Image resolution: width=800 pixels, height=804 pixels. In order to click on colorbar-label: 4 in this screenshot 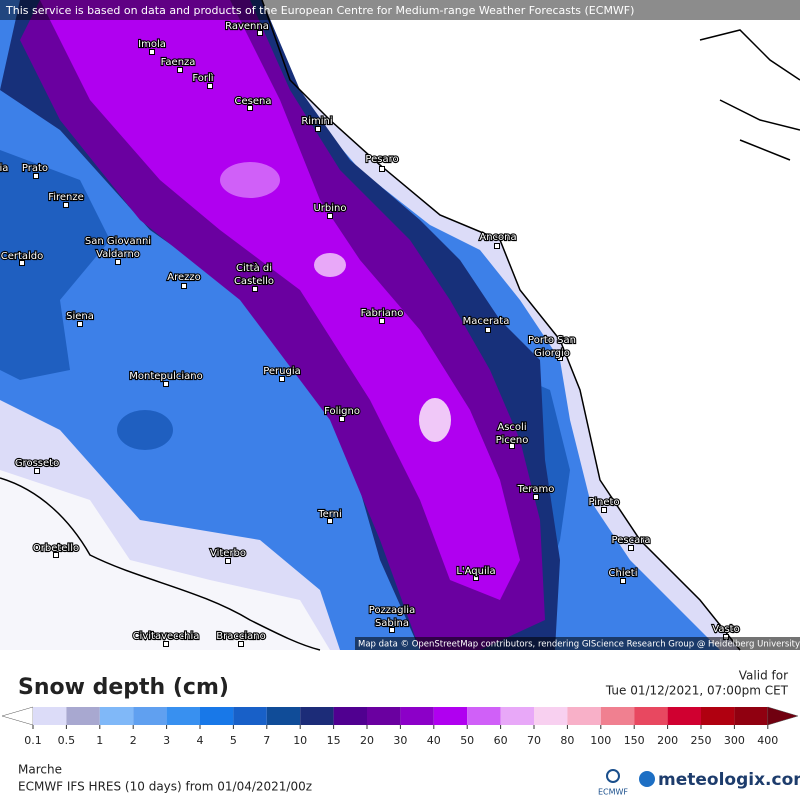, I will do `click(200, 740)`.